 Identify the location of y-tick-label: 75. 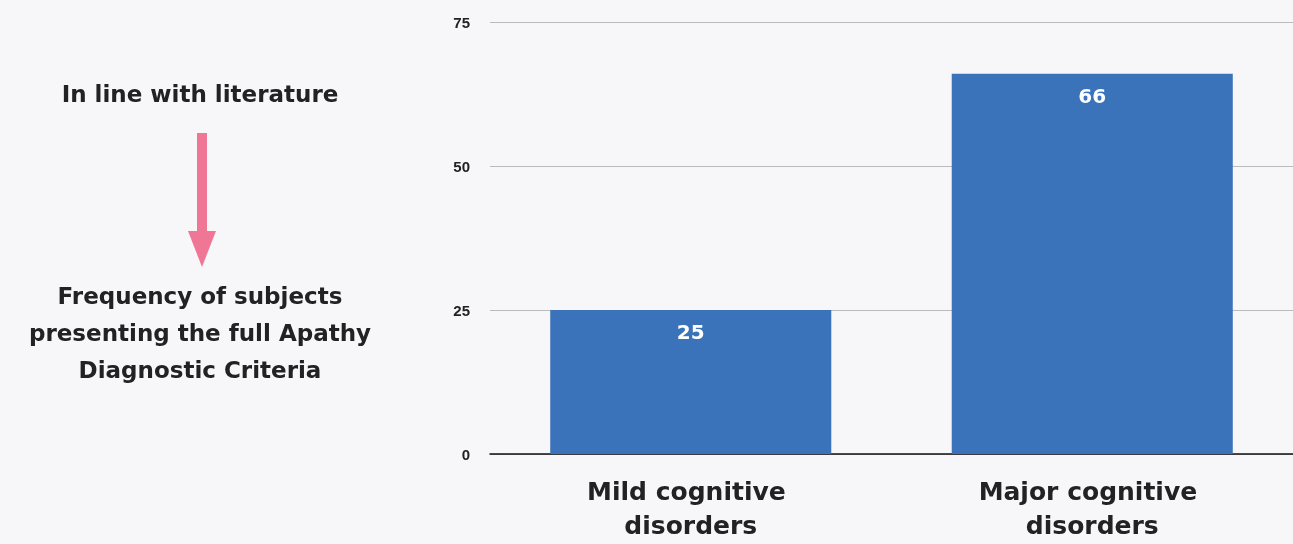
(461, 22).